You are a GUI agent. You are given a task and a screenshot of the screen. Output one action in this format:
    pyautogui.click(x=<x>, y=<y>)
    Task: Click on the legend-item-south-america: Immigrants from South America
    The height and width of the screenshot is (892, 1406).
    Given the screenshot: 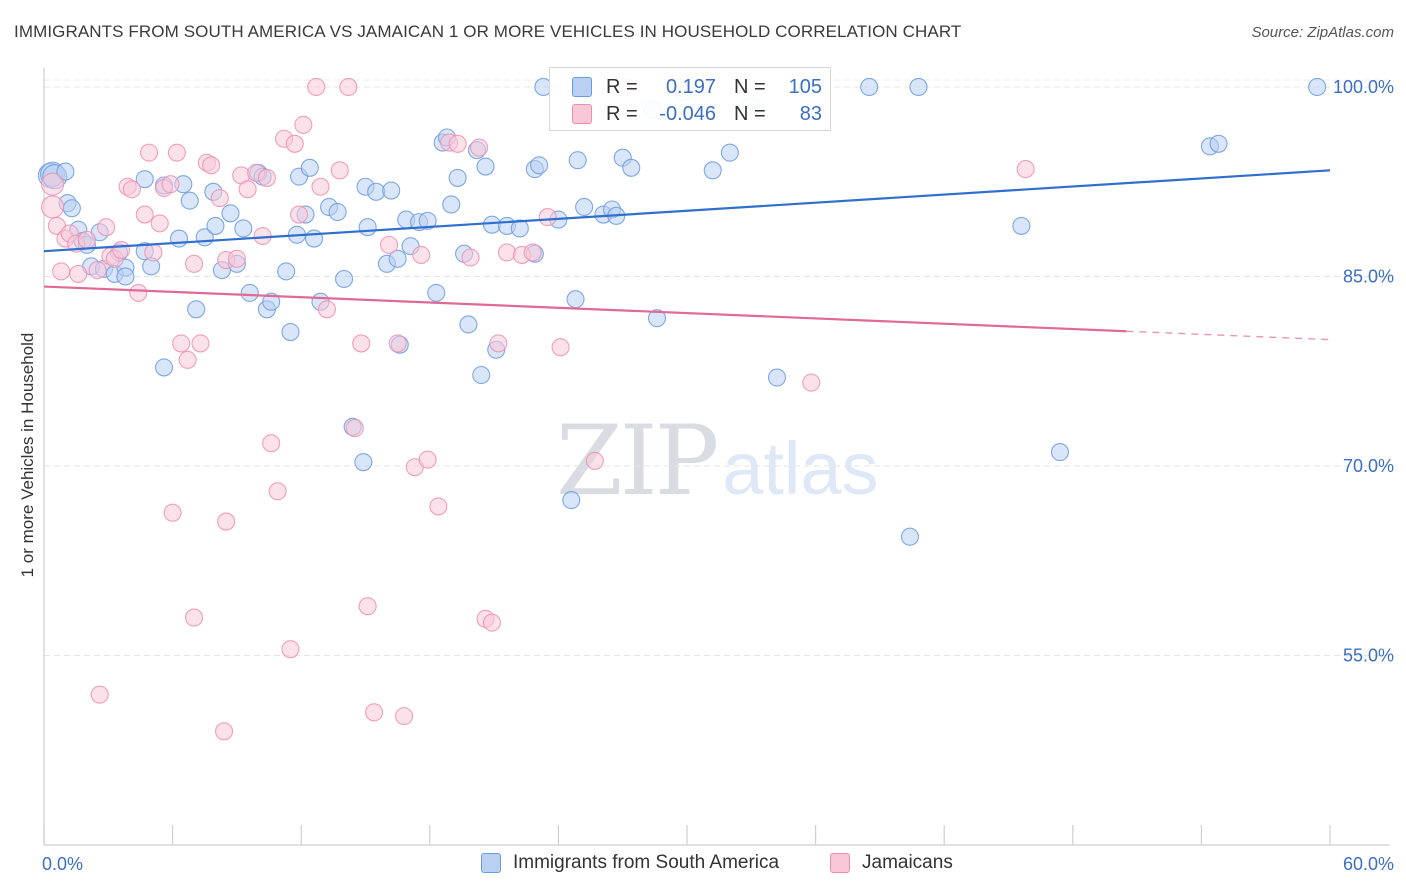 What is the action you would take?
    pyautogui.click(x=630, y=863)
    